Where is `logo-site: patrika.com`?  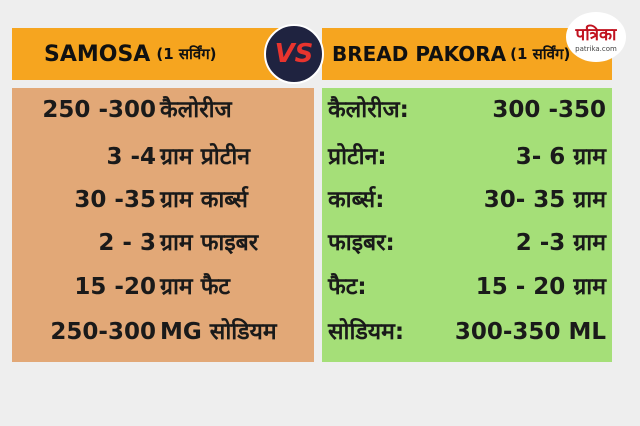 logo-site: patrika.com is located at coordinates (596, 49).